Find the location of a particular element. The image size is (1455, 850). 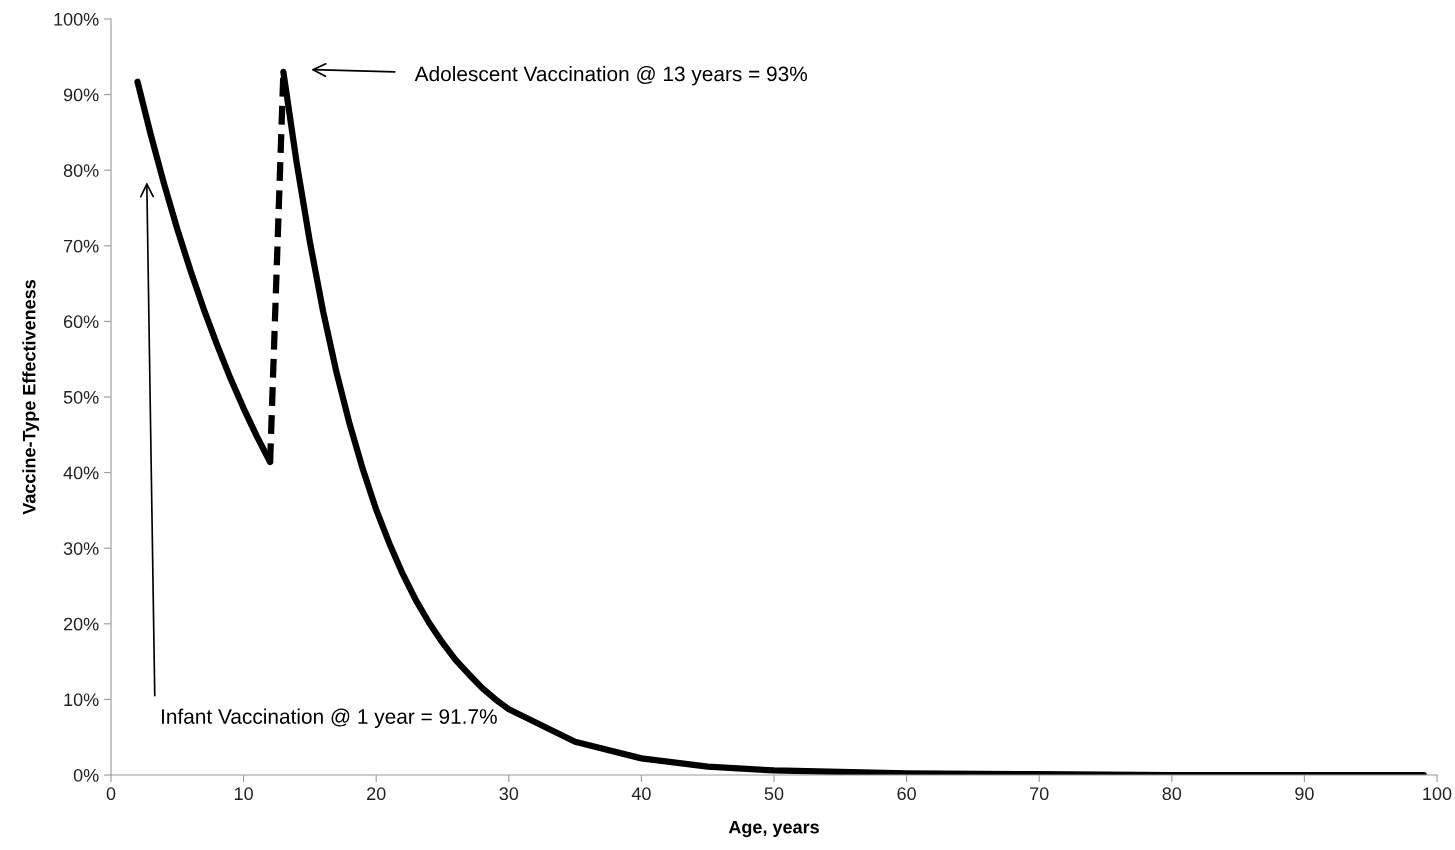

y-axis-title: Vaccine-Type Effectiveness is located at coordinates (31, 397).